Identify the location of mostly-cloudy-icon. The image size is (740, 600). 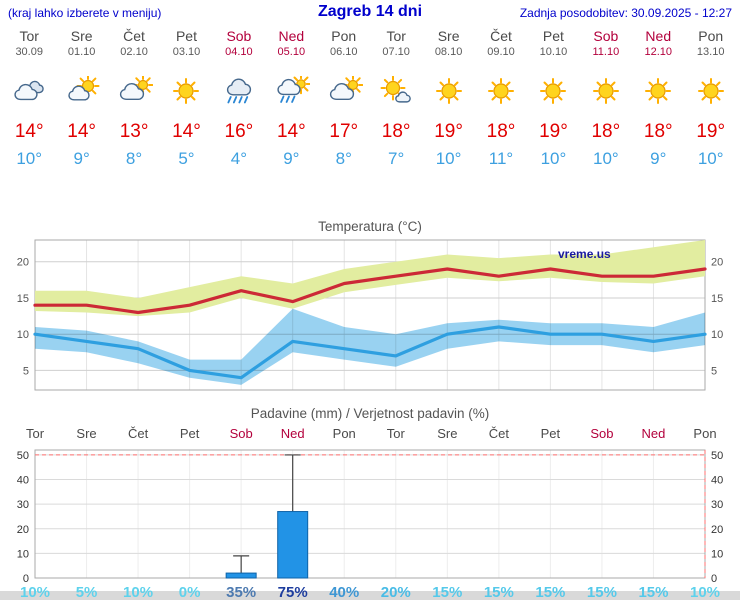
(346, 88).